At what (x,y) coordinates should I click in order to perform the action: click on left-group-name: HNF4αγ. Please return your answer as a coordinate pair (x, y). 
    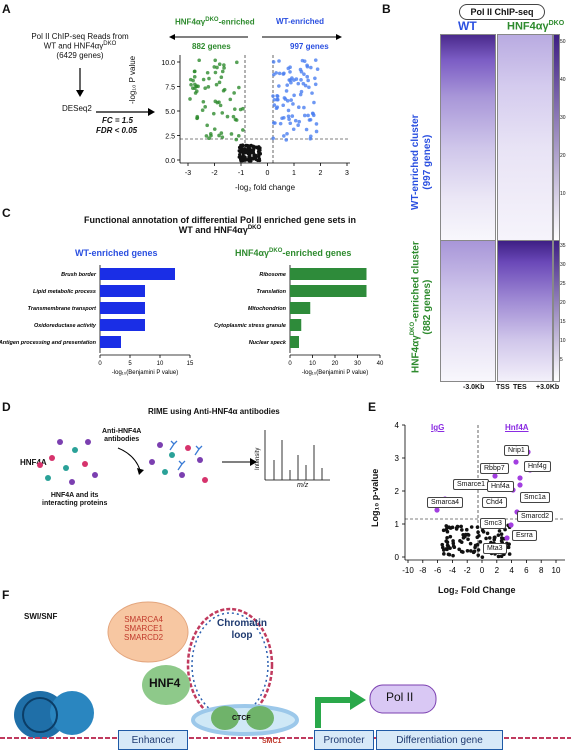
    Looking at the image, I should click on (190, 22).